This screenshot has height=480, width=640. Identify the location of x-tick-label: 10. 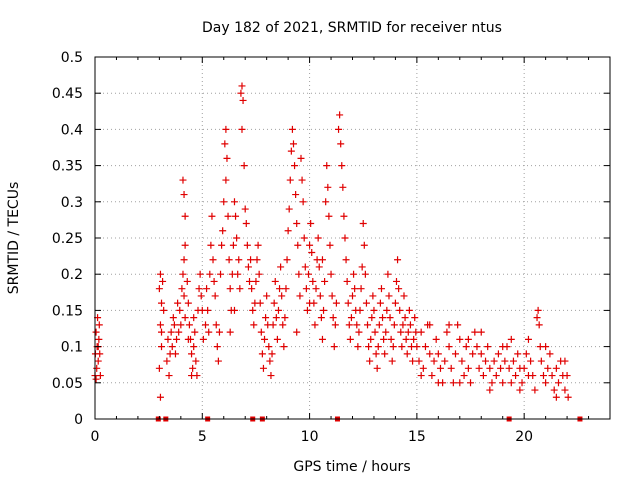
(310, 437).